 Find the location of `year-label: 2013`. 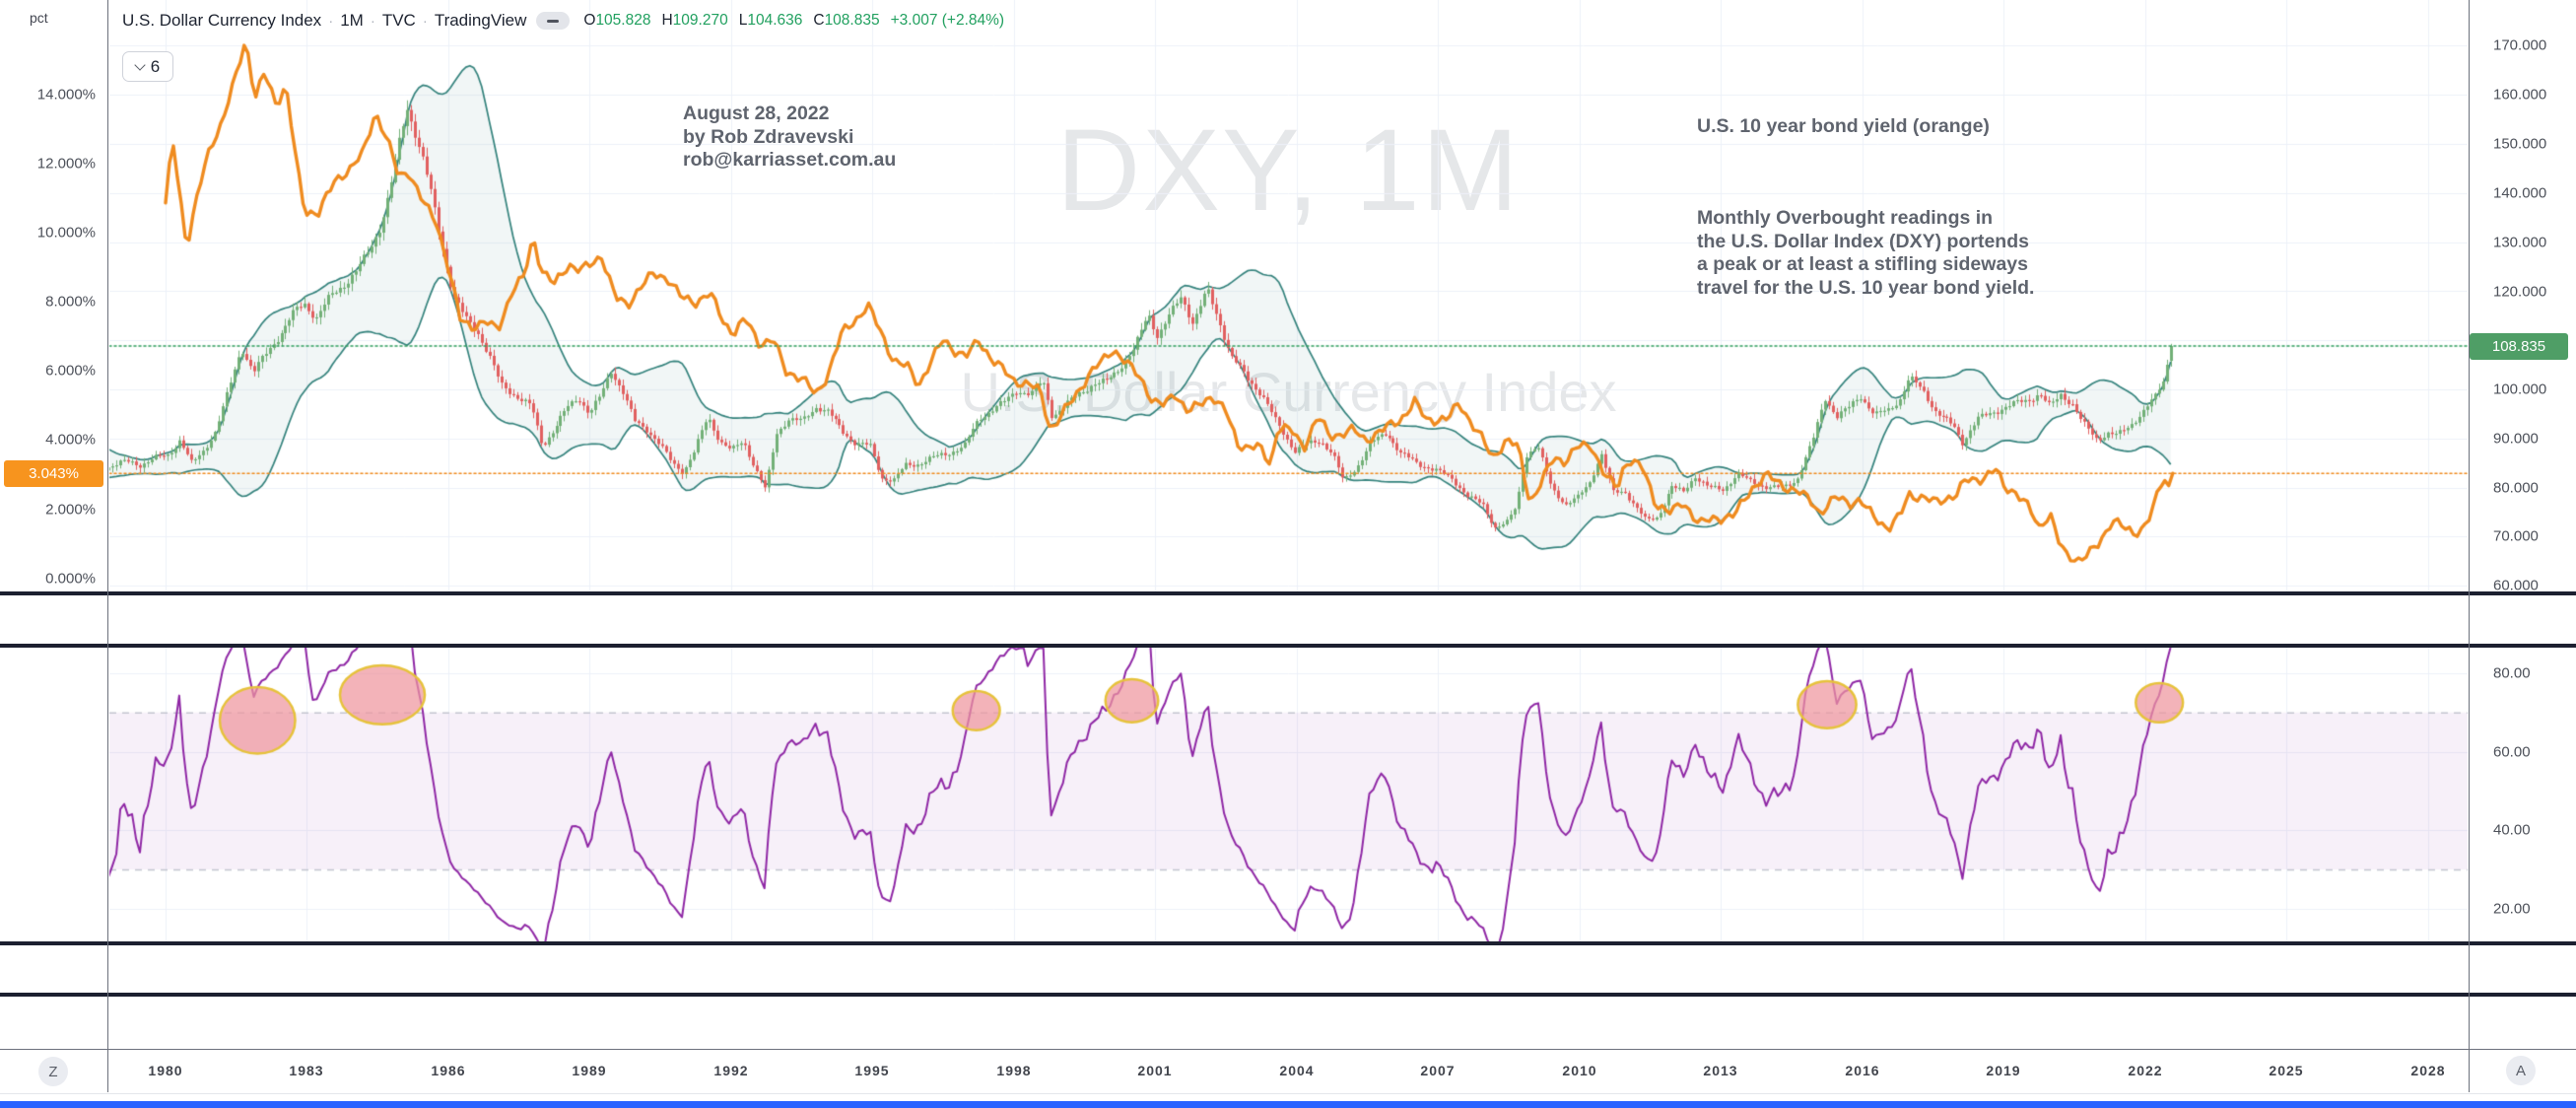

year-label: 2013 is located at coordinates (1720, 1070).